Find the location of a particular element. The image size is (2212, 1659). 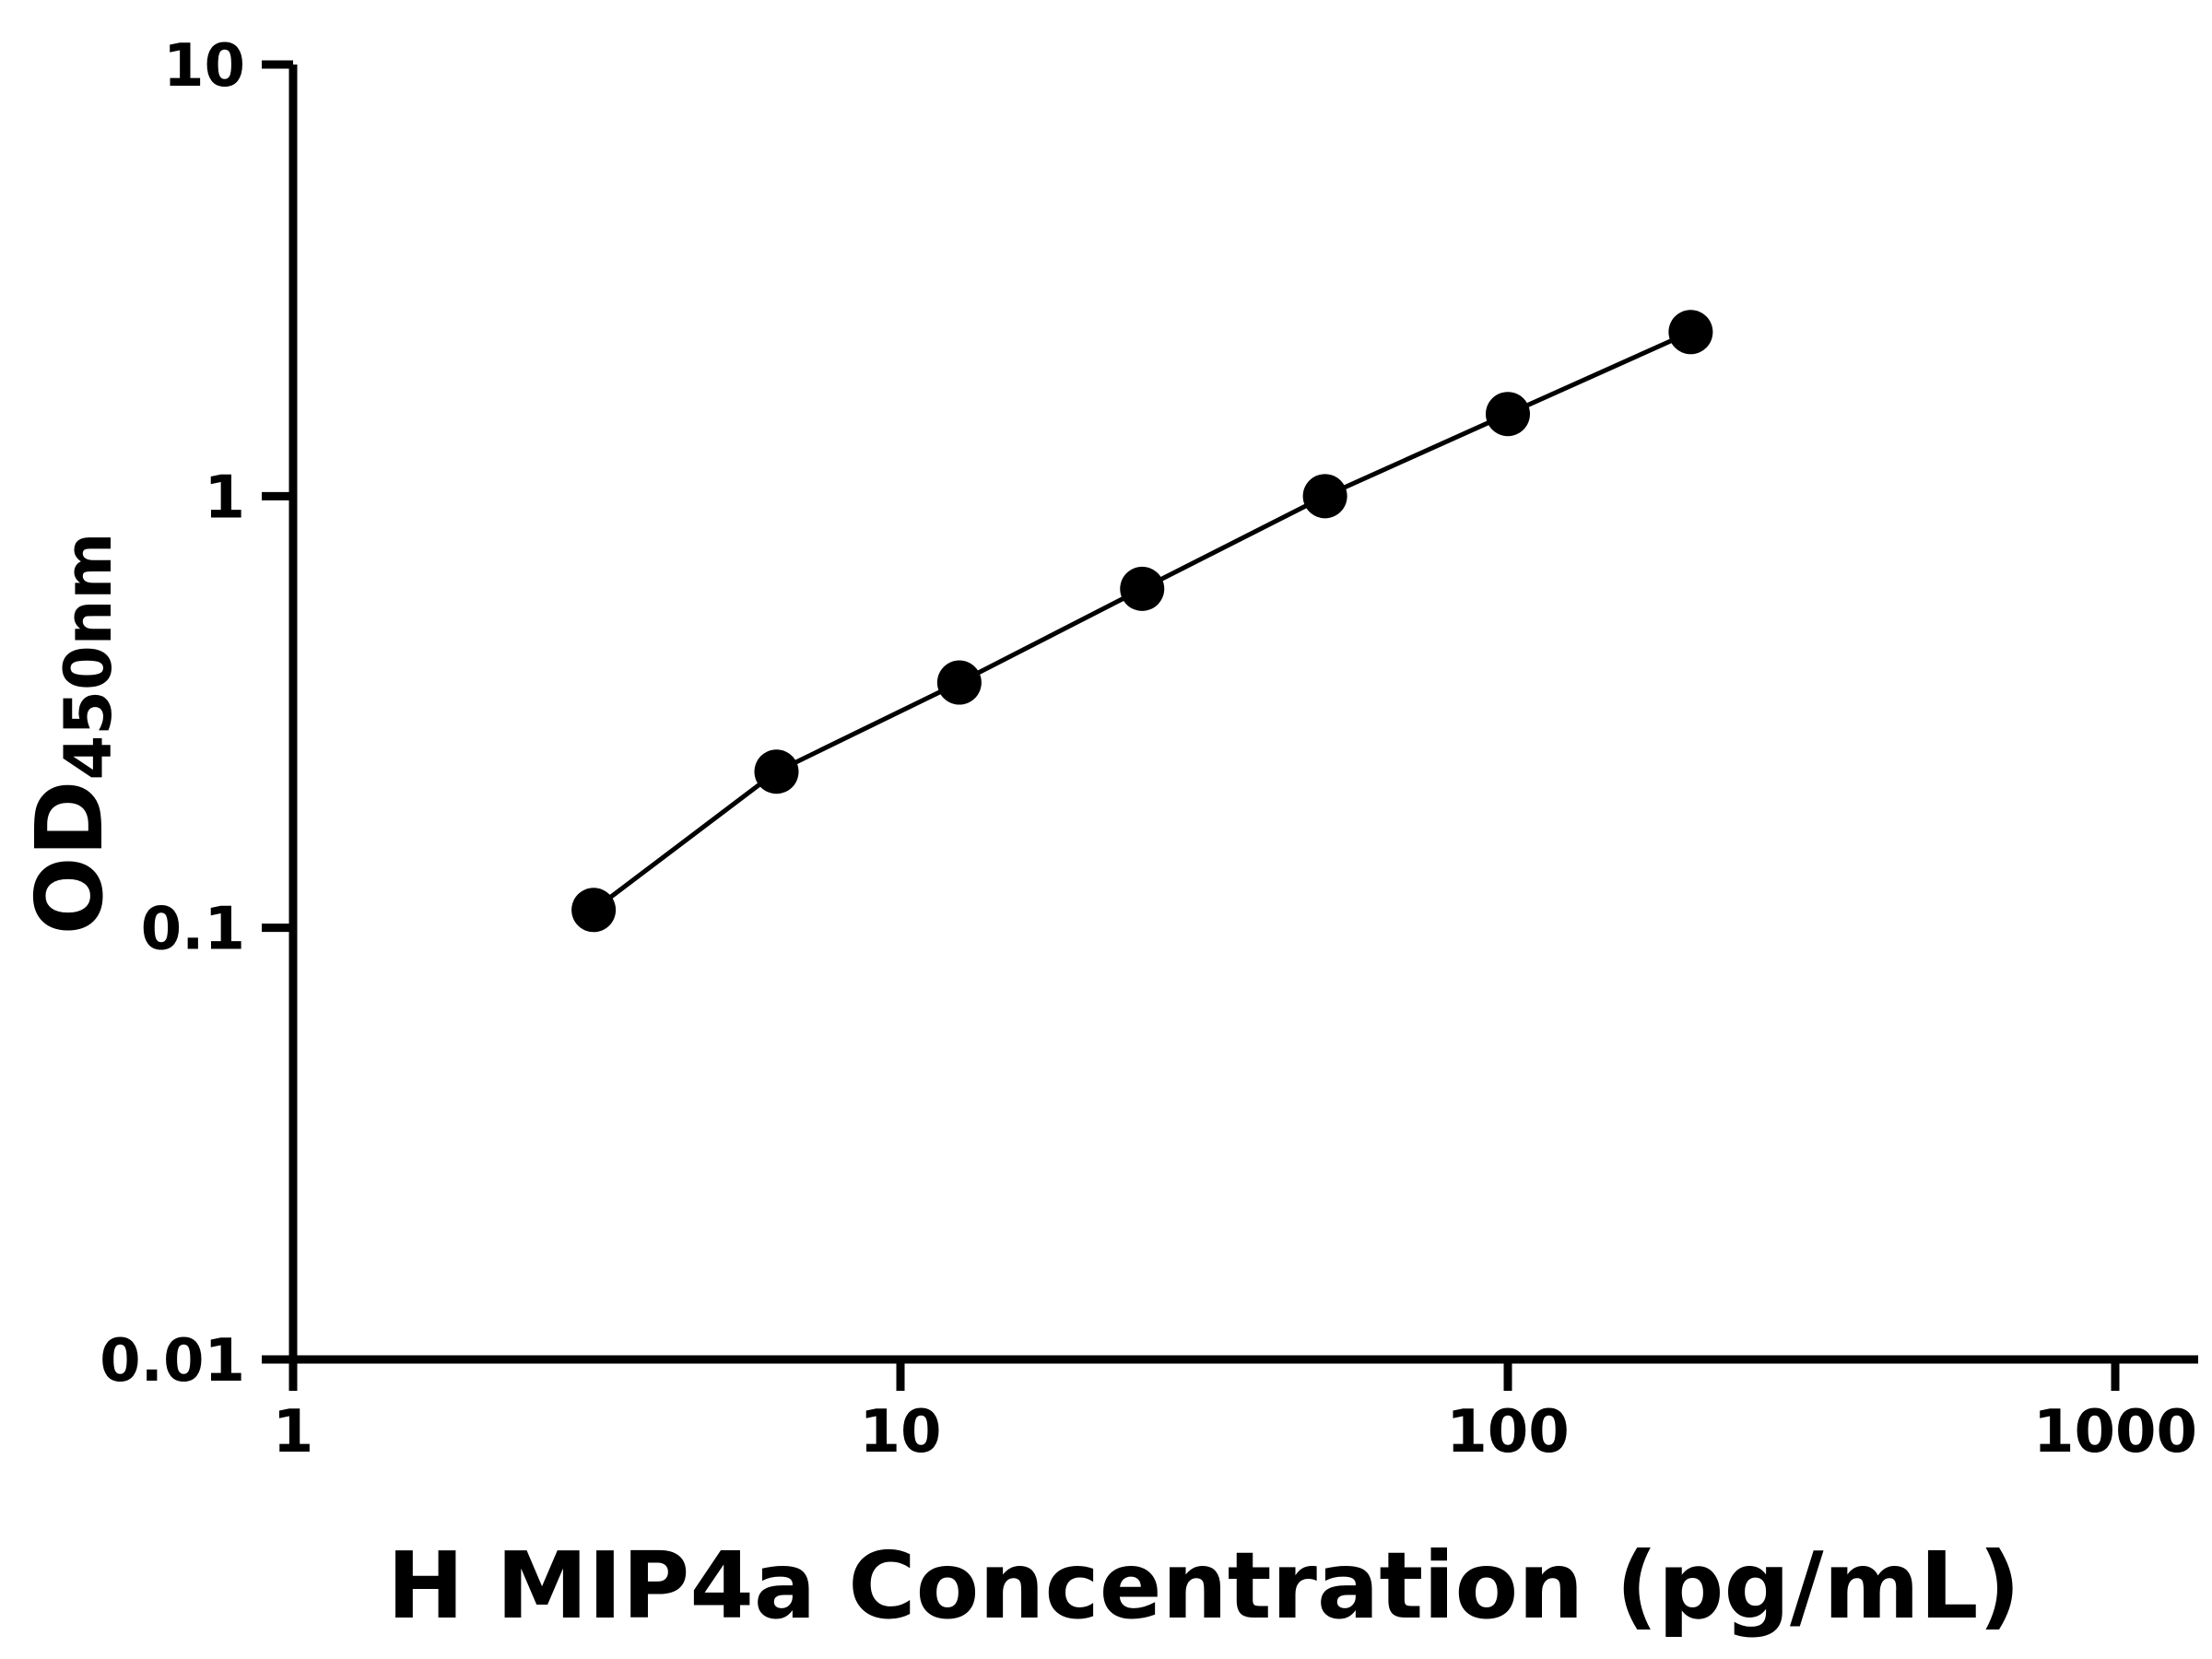

y-axis-tick-label: 0.1 is located at coordinates (193, 930).